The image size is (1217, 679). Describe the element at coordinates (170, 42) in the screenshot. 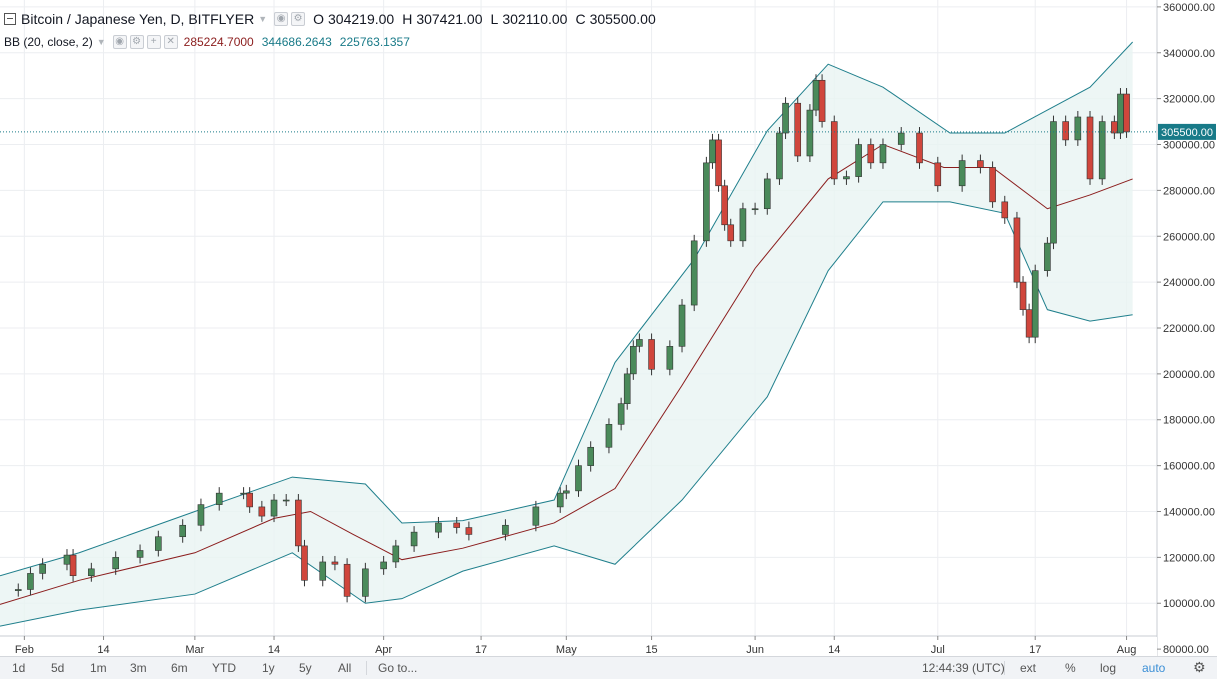

I see `close-icon: ✕` at that location.